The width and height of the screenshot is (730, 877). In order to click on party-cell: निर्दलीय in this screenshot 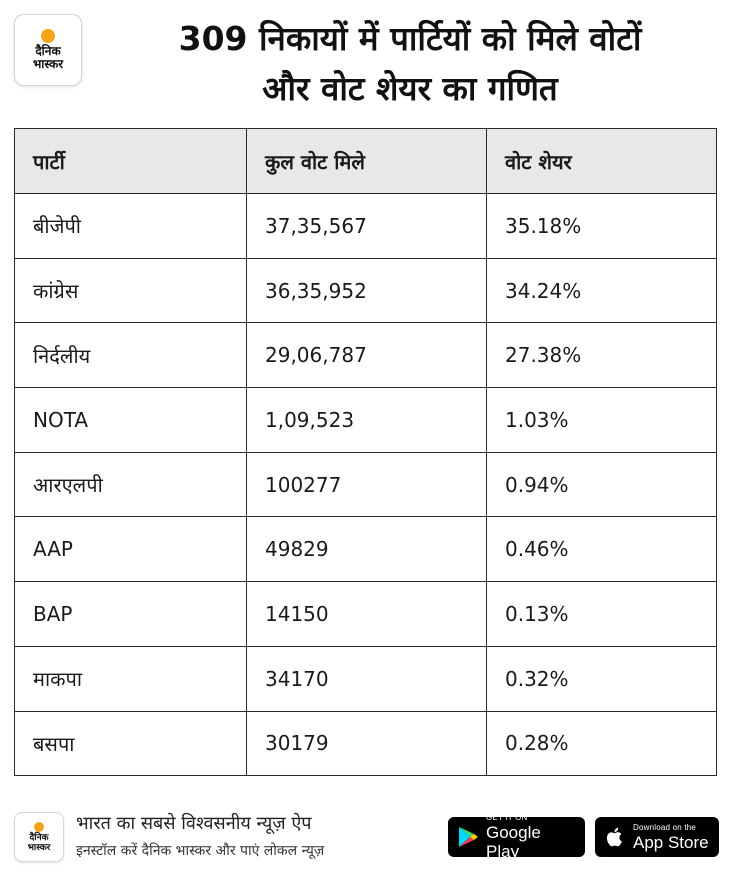, I will do `click(130, 355)`.